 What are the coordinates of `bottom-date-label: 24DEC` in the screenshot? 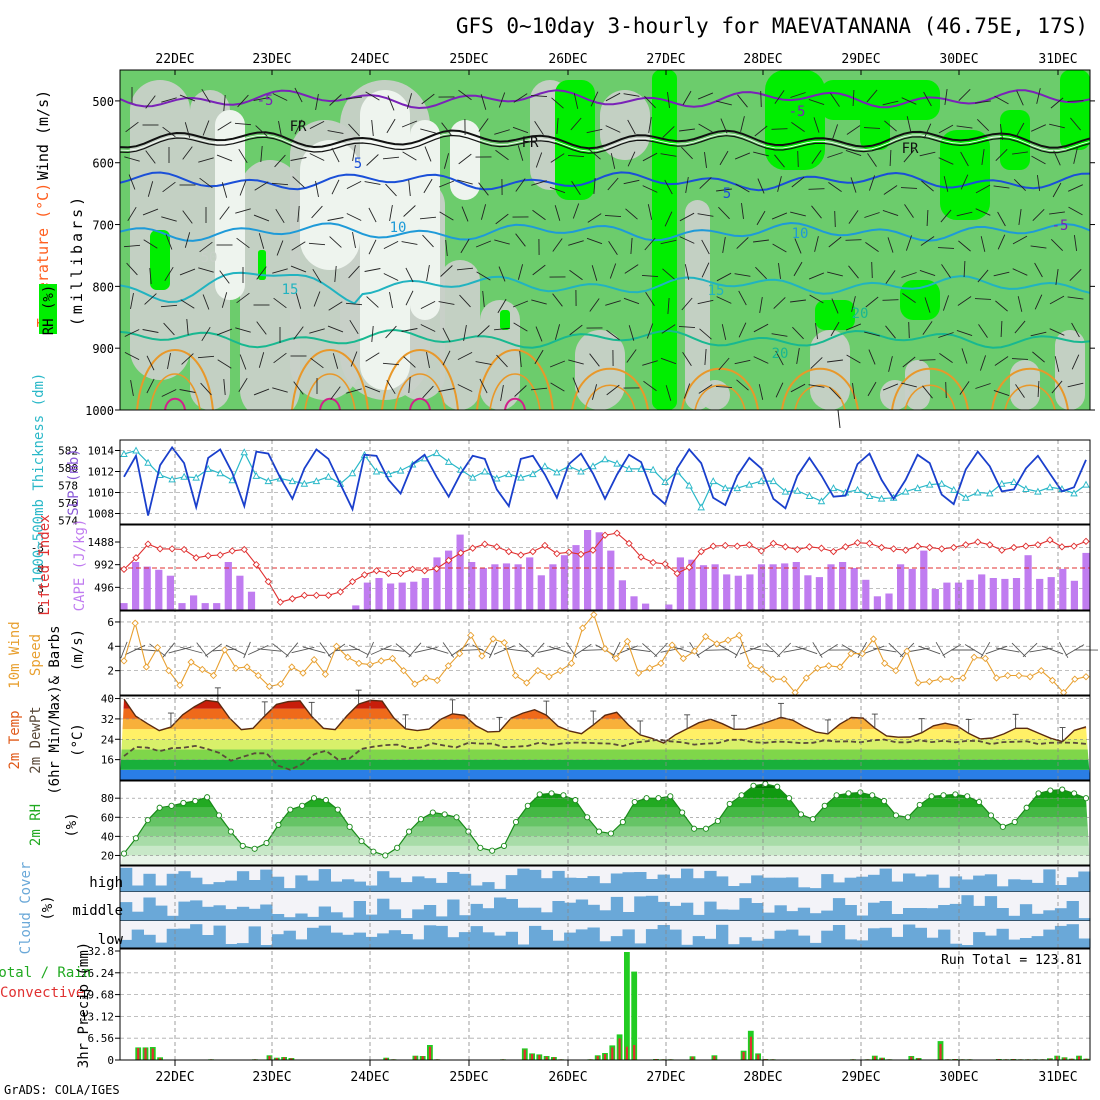 It's located at (369, 1077).